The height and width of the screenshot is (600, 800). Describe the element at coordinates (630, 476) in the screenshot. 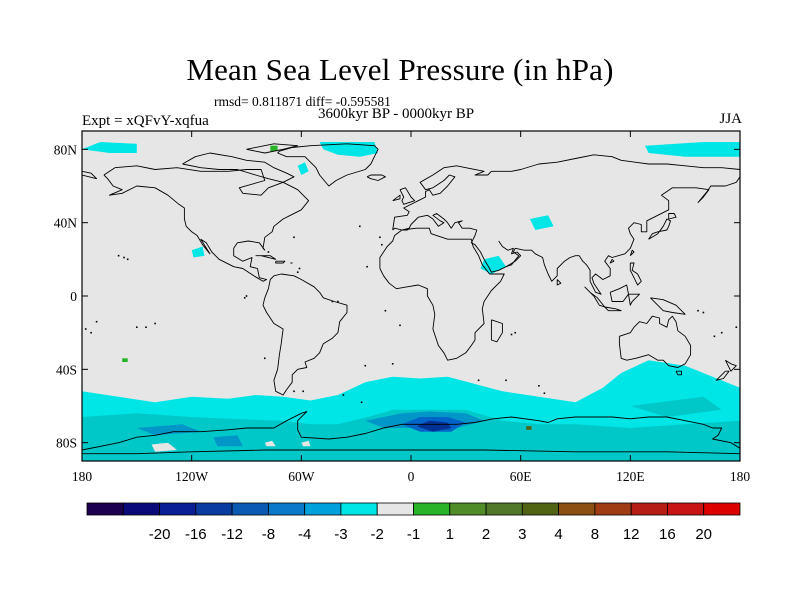

I see `x-tick-label: 120E` at that location.